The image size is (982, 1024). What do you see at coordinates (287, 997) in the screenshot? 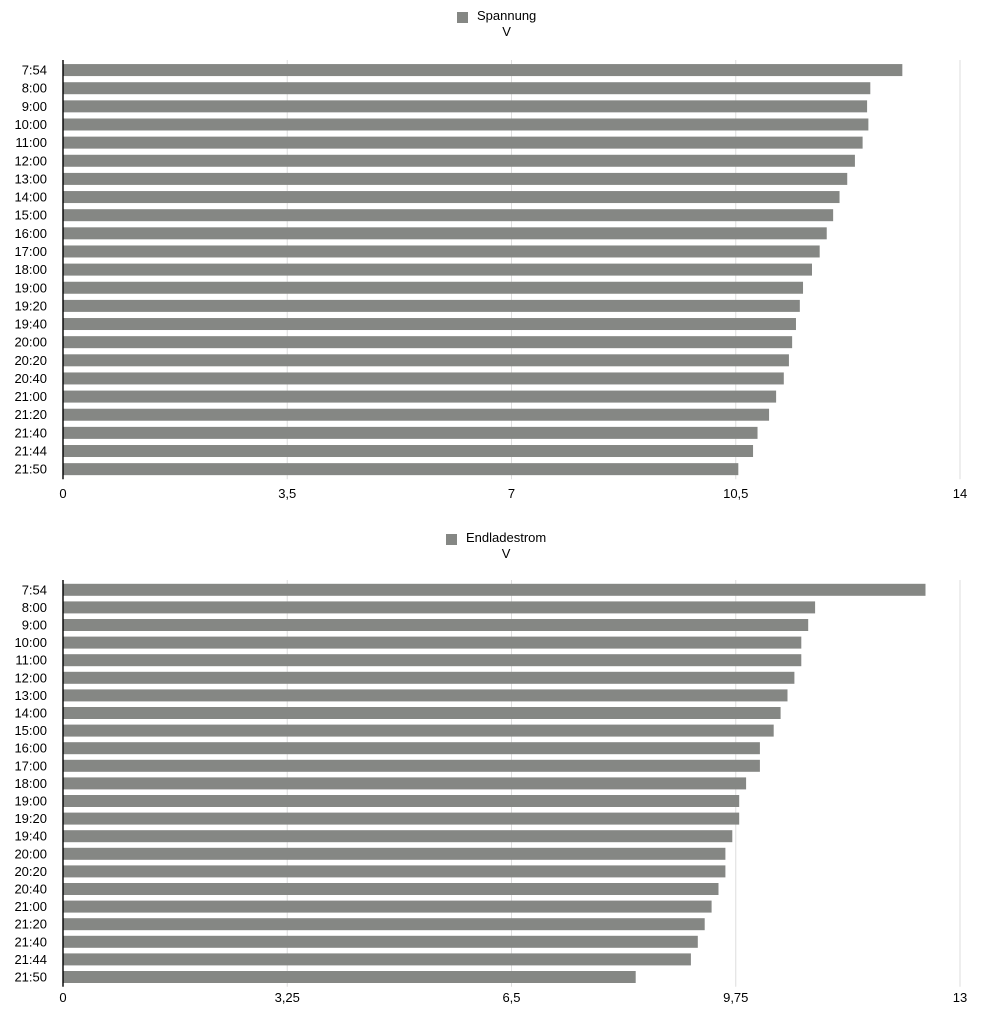
I see `x-tick-label: 3,25` at bounding box center [287, 997].